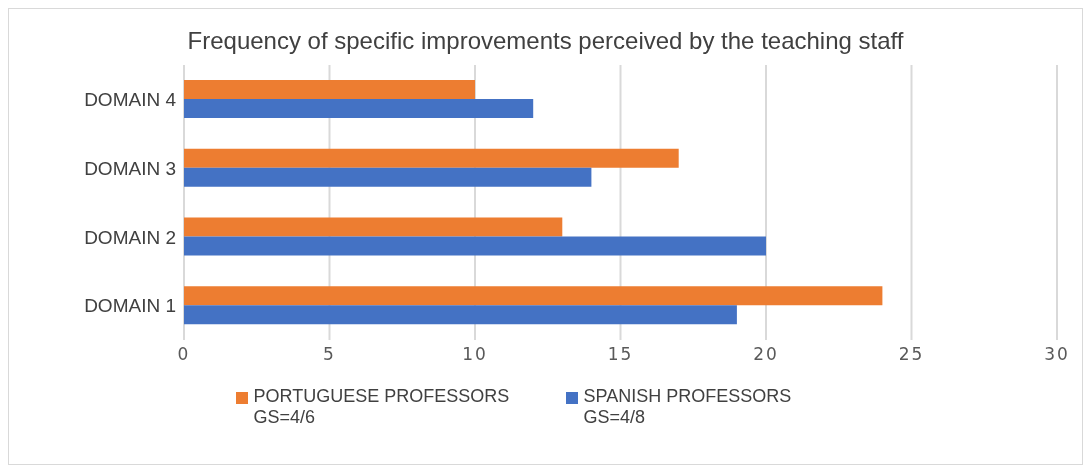 Image resolution: width=1091 pixels, height=473 pixels. What do you see at coordinates (475, 354) in the screenshot?
I see `x-tick-label: 10` at bounding box center [475, 354].